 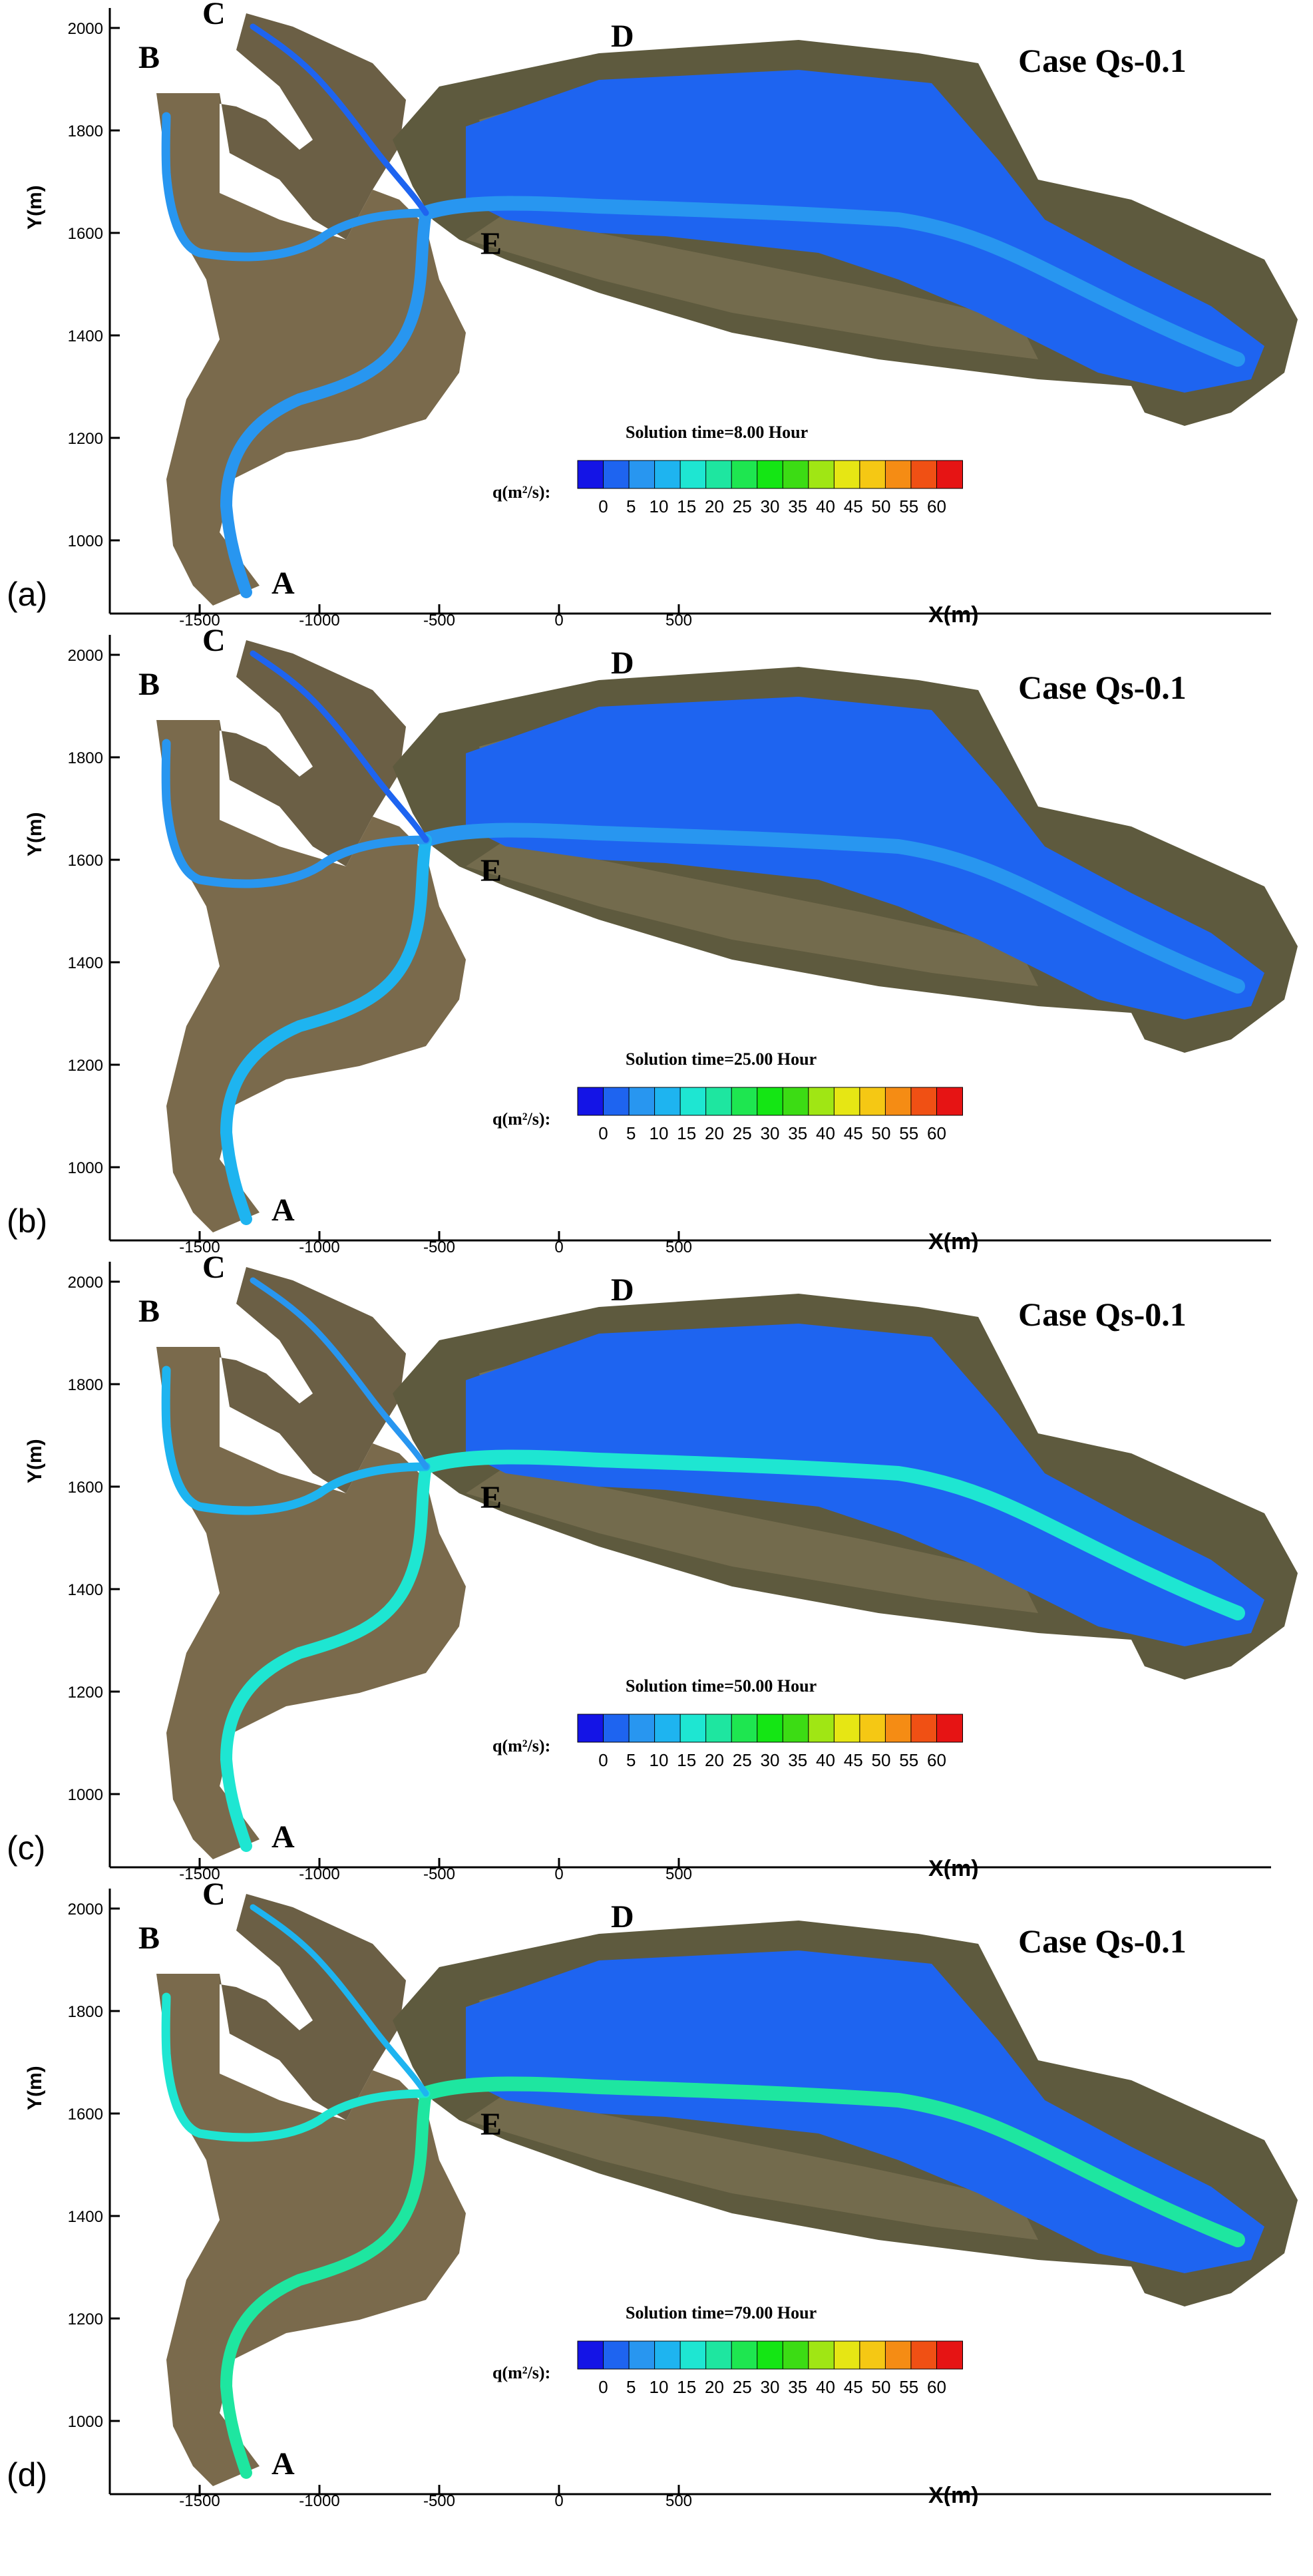 What do you see at coordinates (603, 2387) in the screenshot?
I see `legend-tick-label: 0` at bounding box center [603, 2387].